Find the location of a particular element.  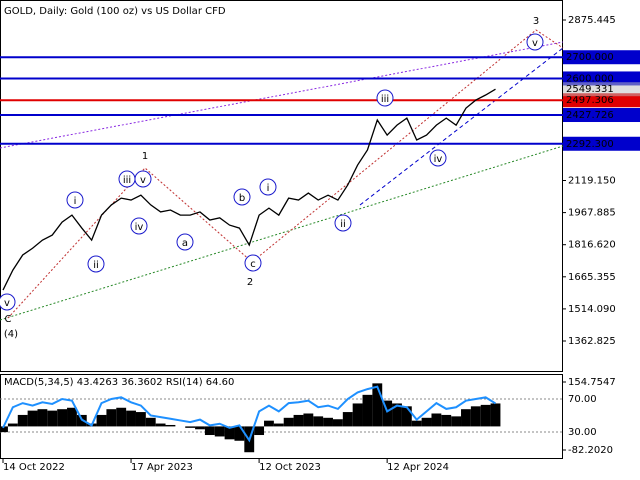

y-tick-label: 154.7547 is located at coordinates (592, 382).